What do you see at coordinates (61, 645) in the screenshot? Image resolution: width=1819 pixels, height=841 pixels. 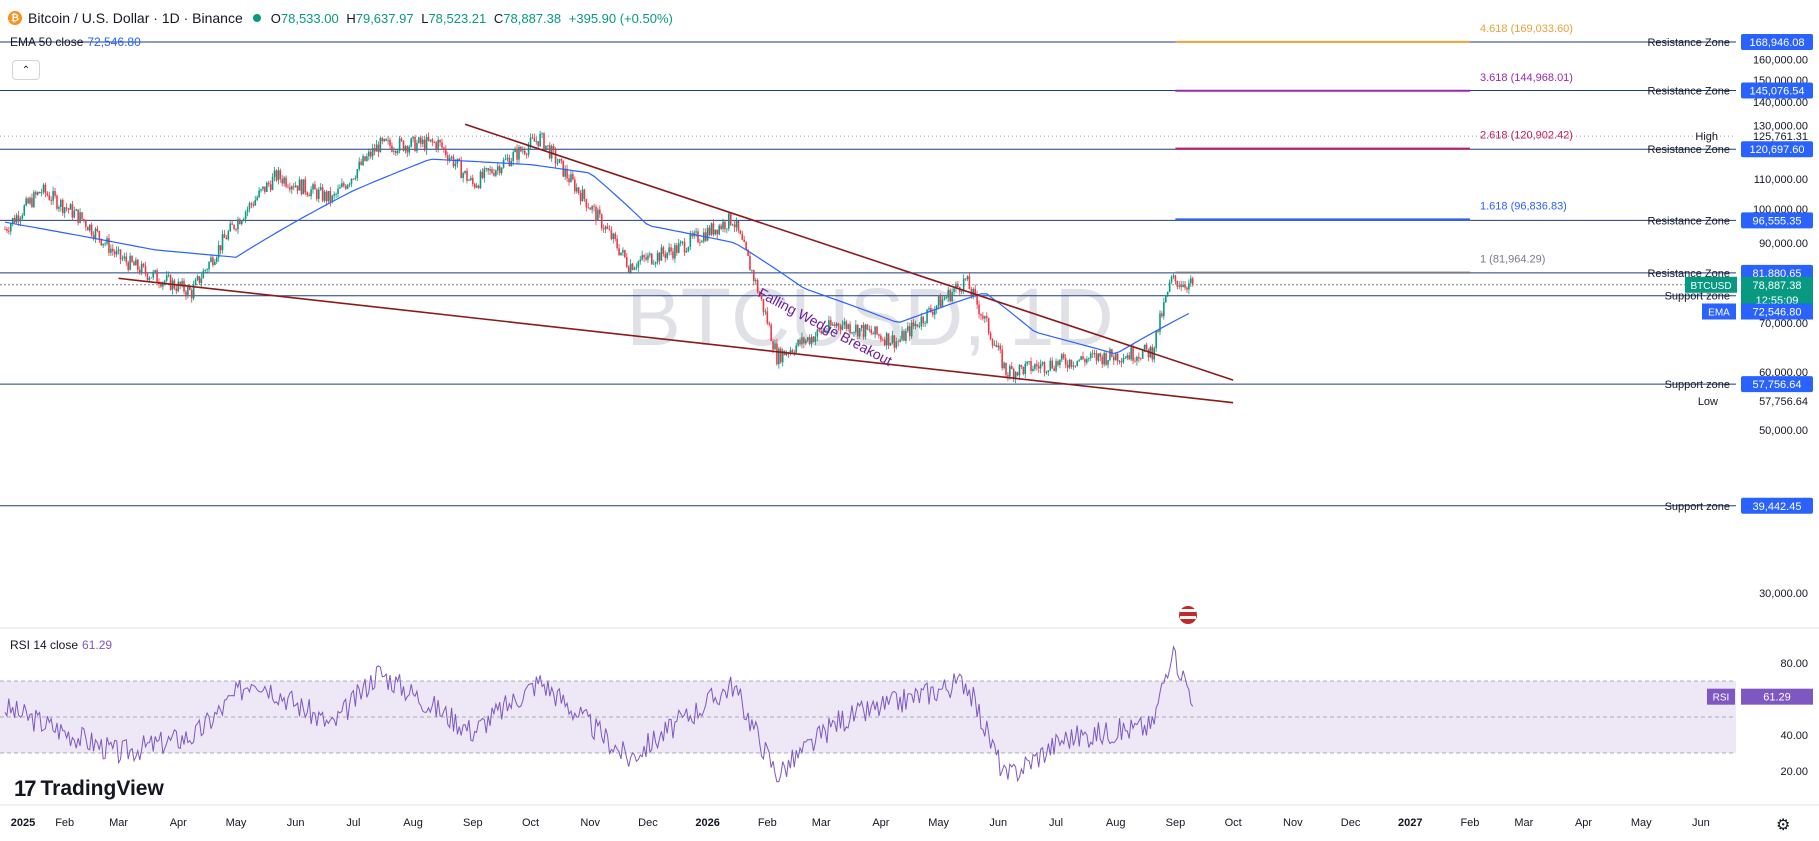 I see `rsi-legend: RSI 14 close 61.29` at bounding box center [61, 645].